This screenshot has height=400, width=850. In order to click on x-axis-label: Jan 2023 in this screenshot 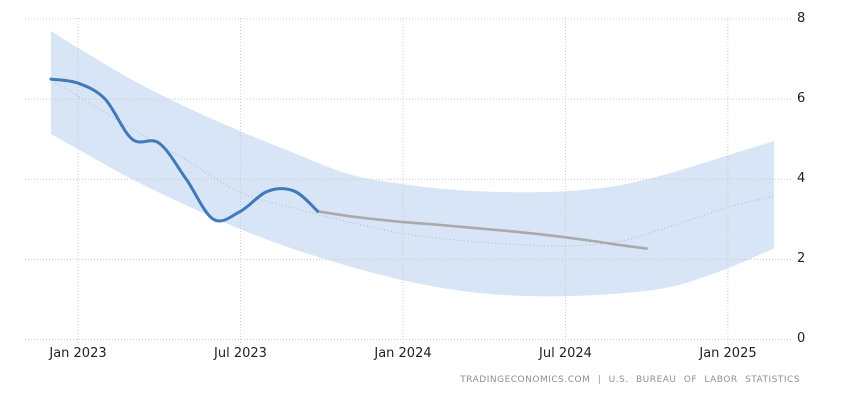, I will do `click(78, 353)`.